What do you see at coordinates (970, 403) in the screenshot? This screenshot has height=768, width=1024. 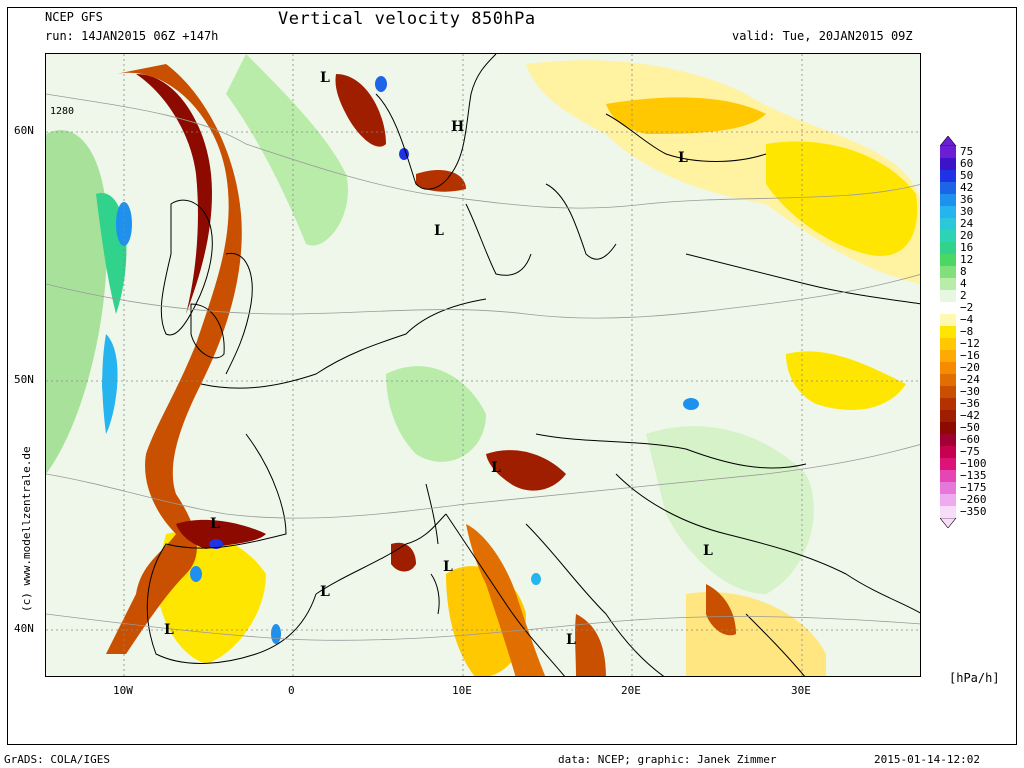 I see `legend-label: −36` at bounding box center [970, 403].